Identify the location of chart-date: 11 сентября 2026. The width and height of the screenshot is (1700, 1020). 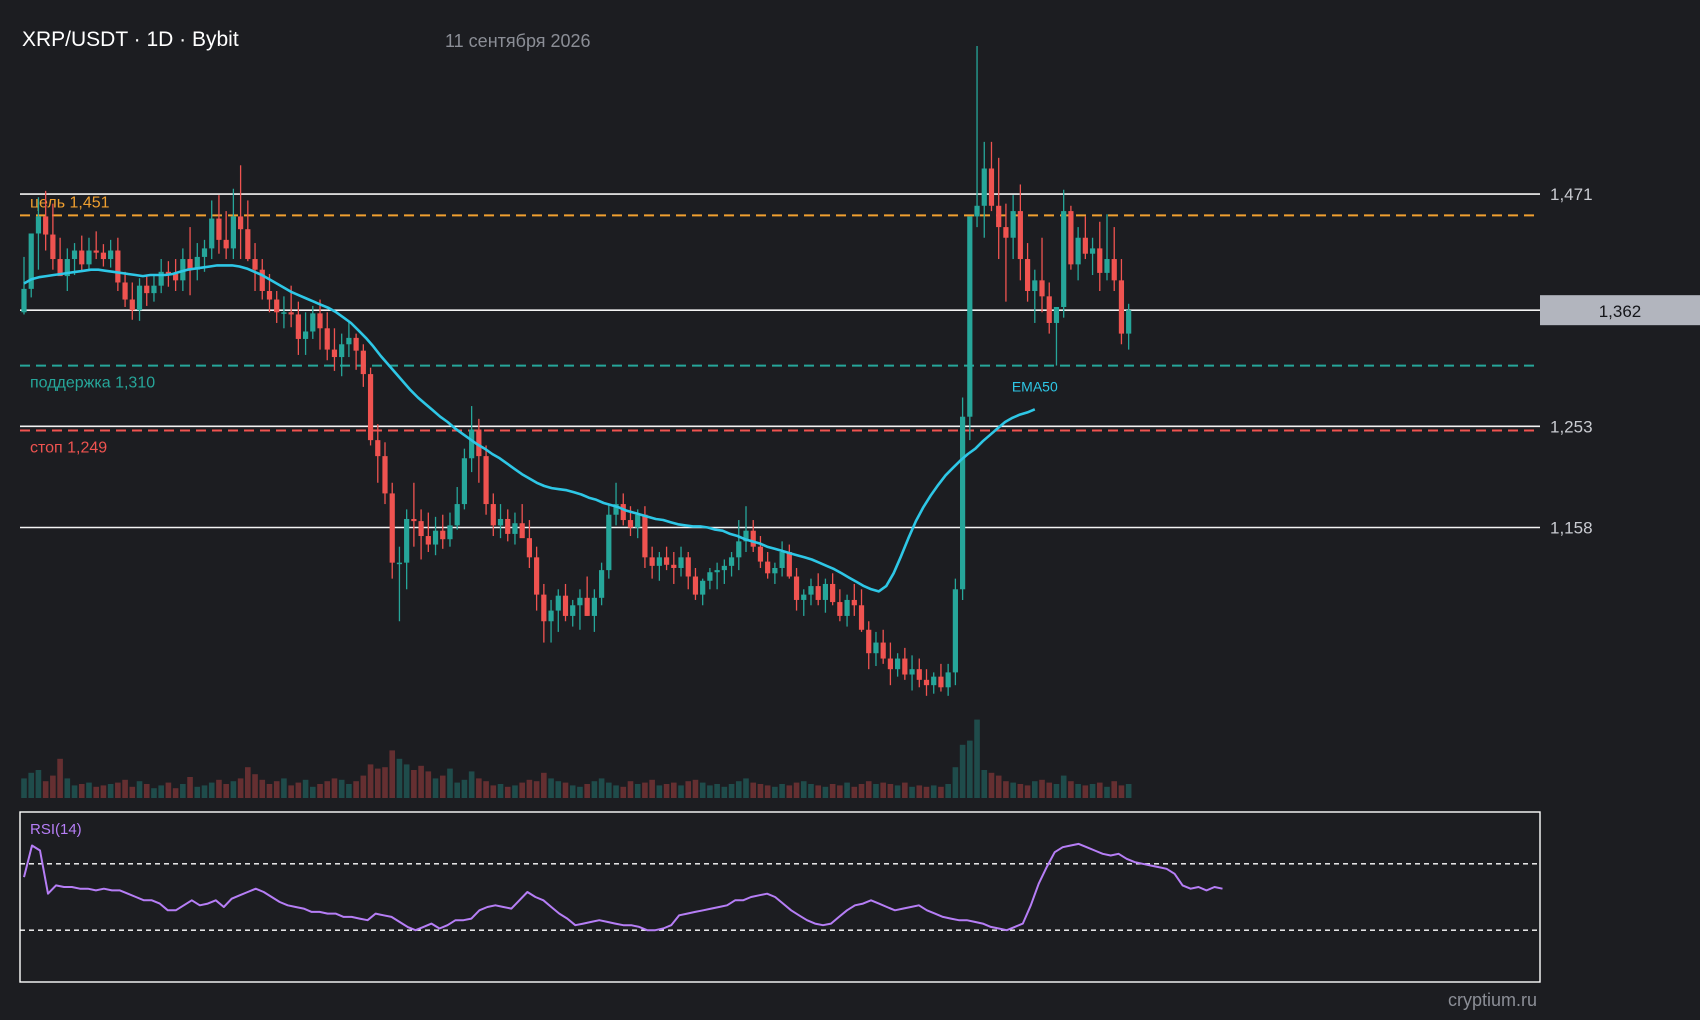
(518, 41).